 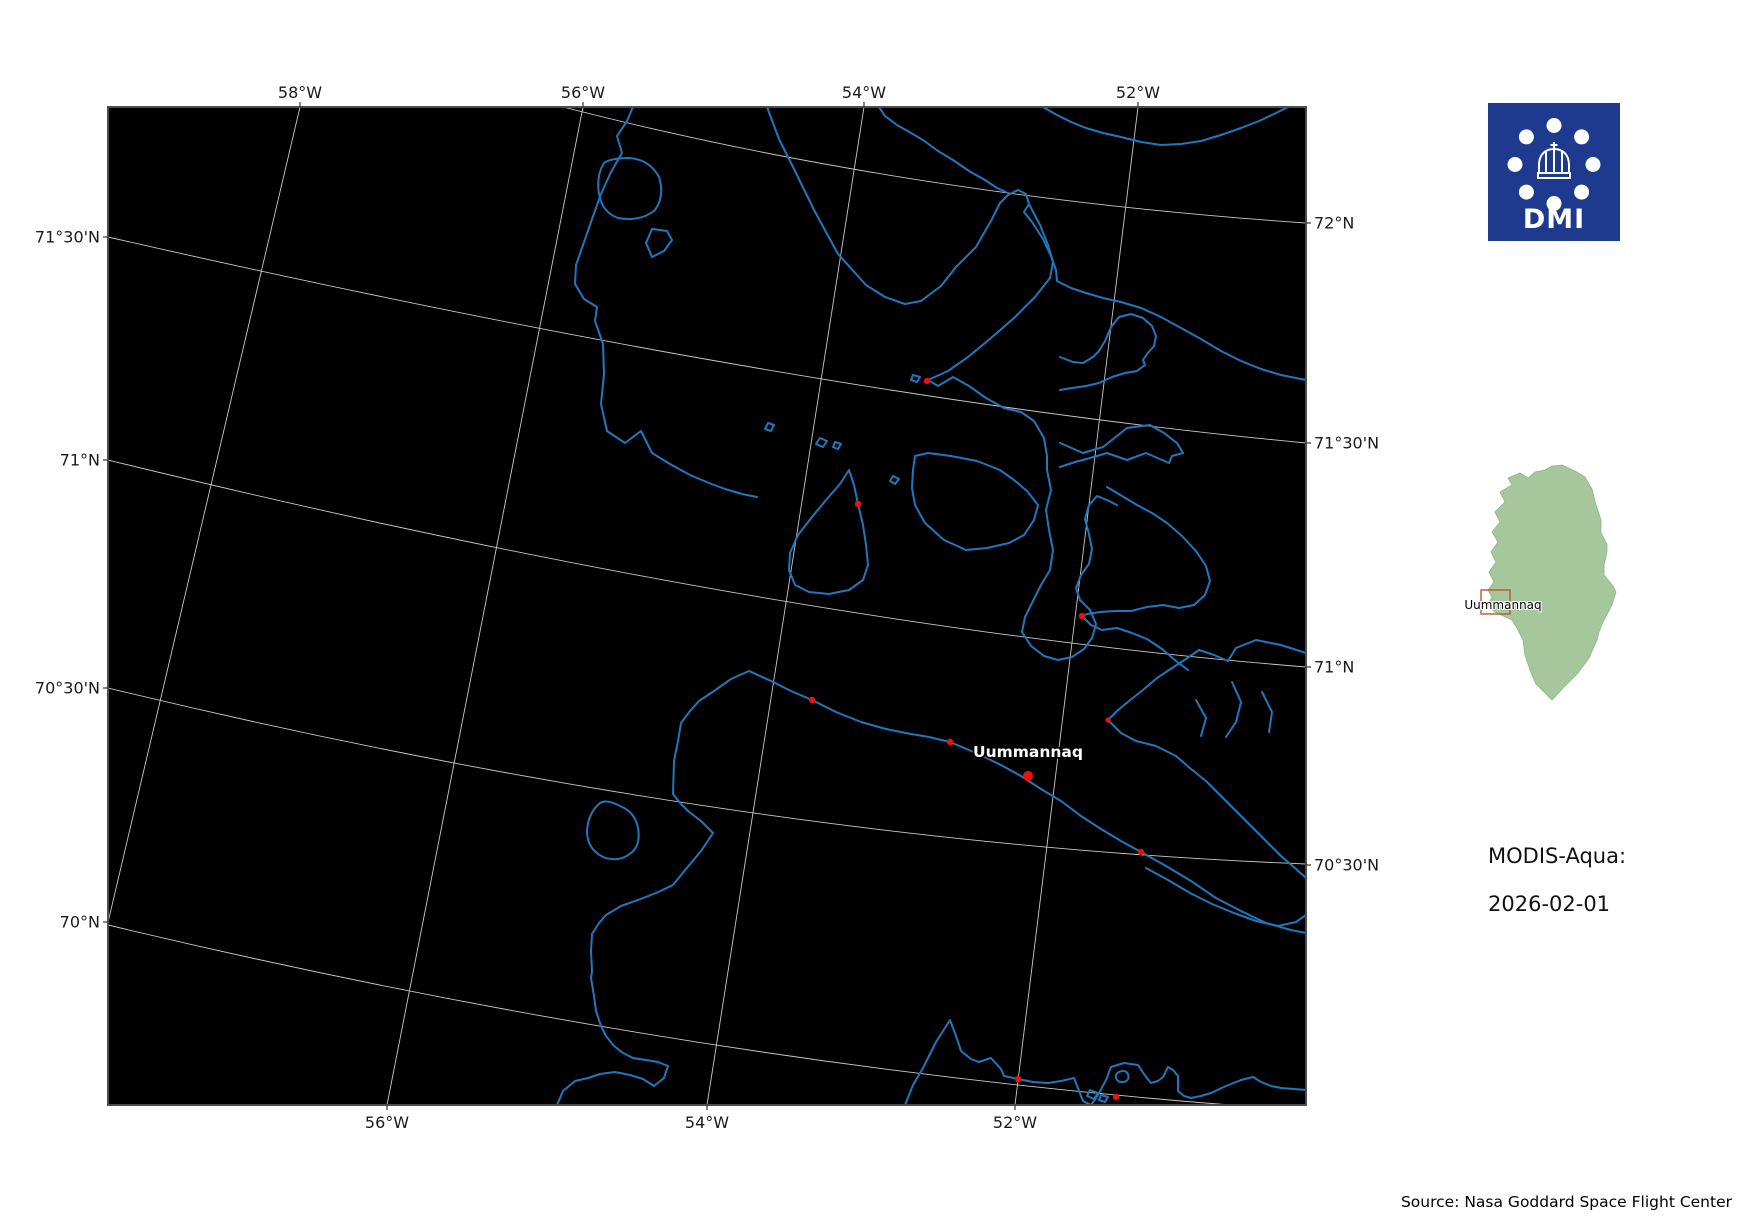 What do you see at coordinates (1028, 776) in the screenshot?
I see `uummannaq-dot` at bounding box center [1028, 776].